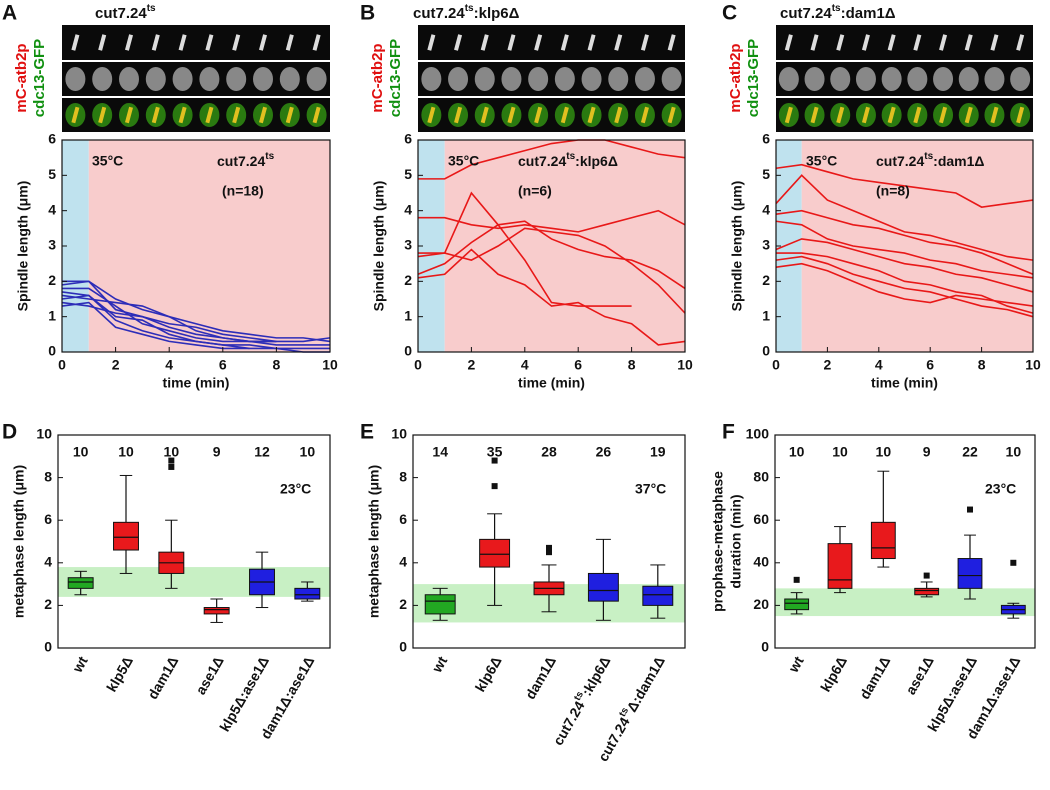 The width and height of the screenshot is (1050, 790). Describe the element at coordinates (439, 664) in the screenshot. I see `x-tick-label: wt` at that location.